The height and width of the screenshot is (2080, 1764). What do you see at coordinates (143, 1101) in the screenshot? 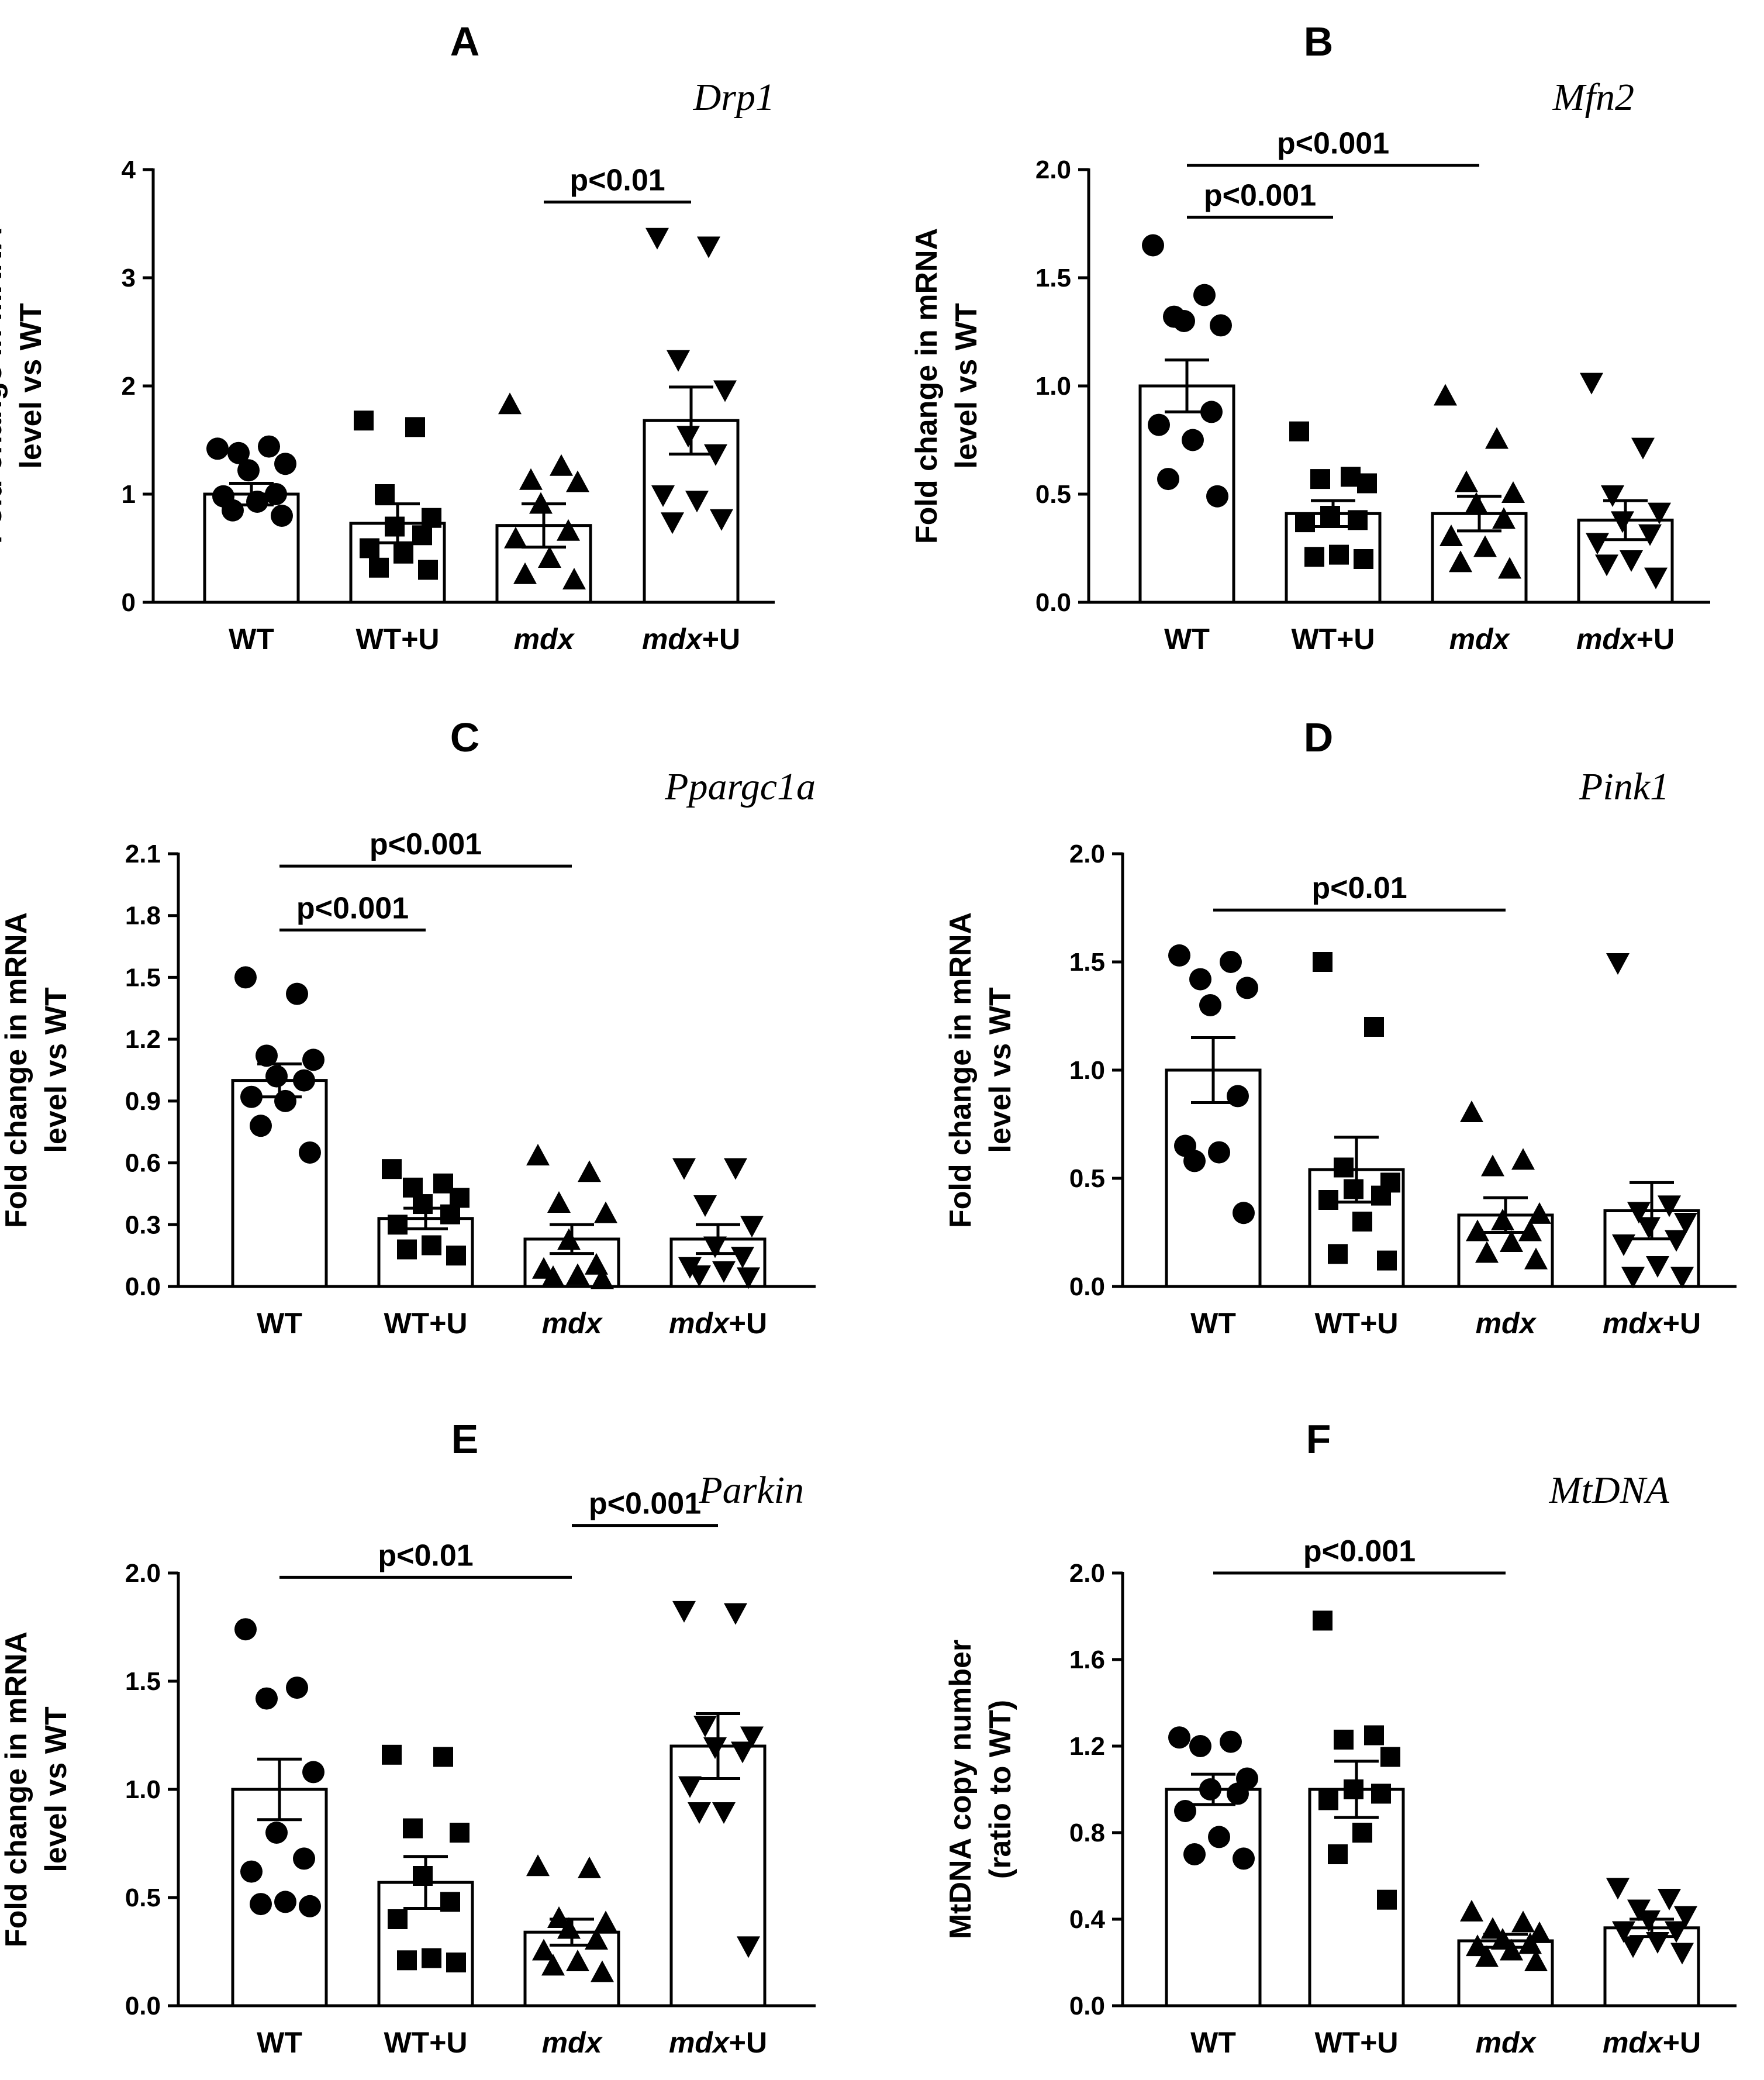
I see `y-tick-label: 0.9` at bounding box center [143, 1101].